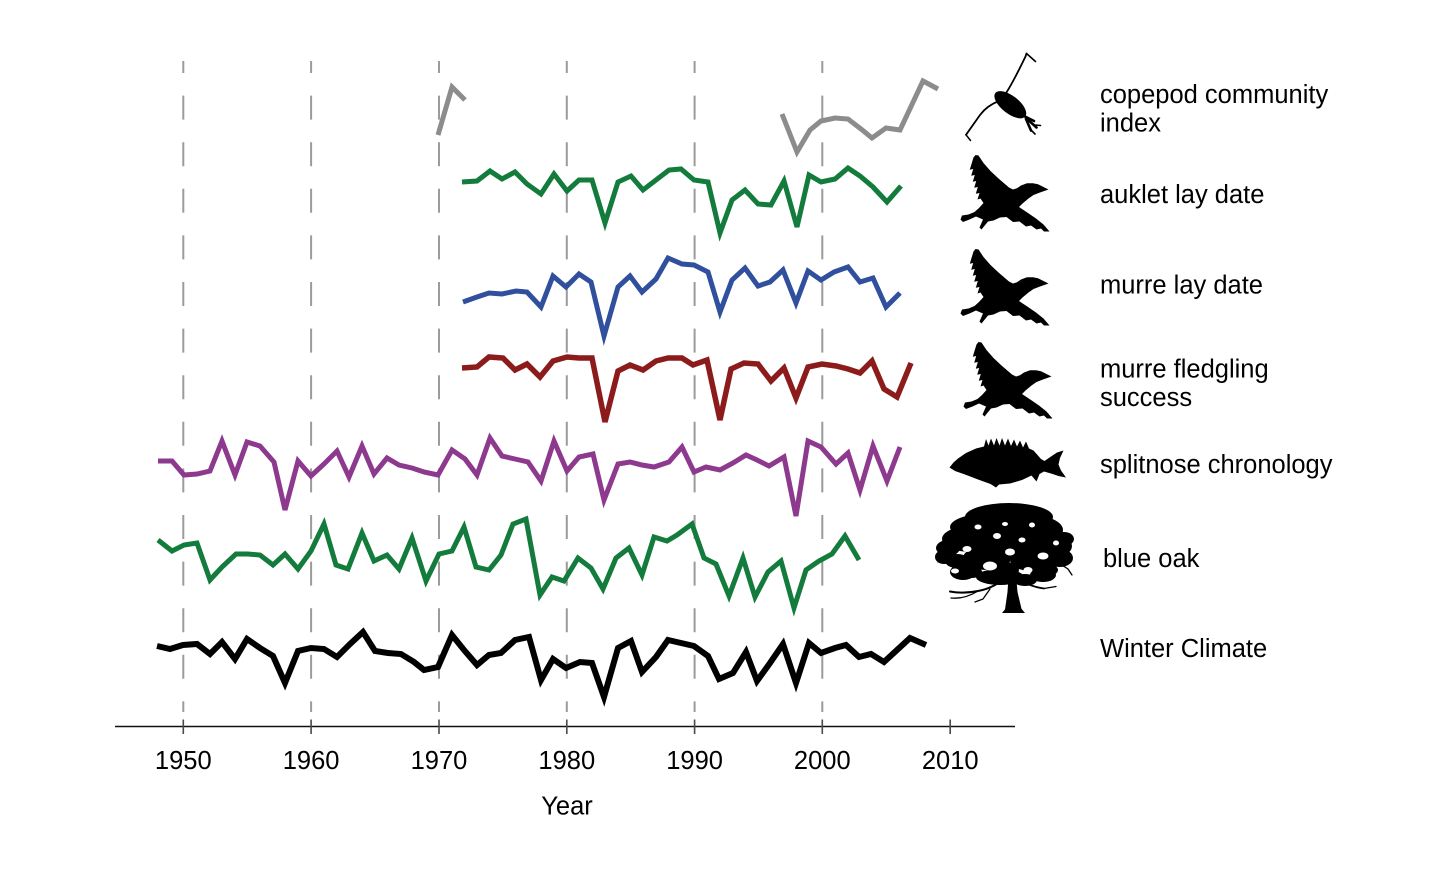 The width and height of the screenshot is (1440, 875). I want to click on svg-text: 1950, so click(183, 761).